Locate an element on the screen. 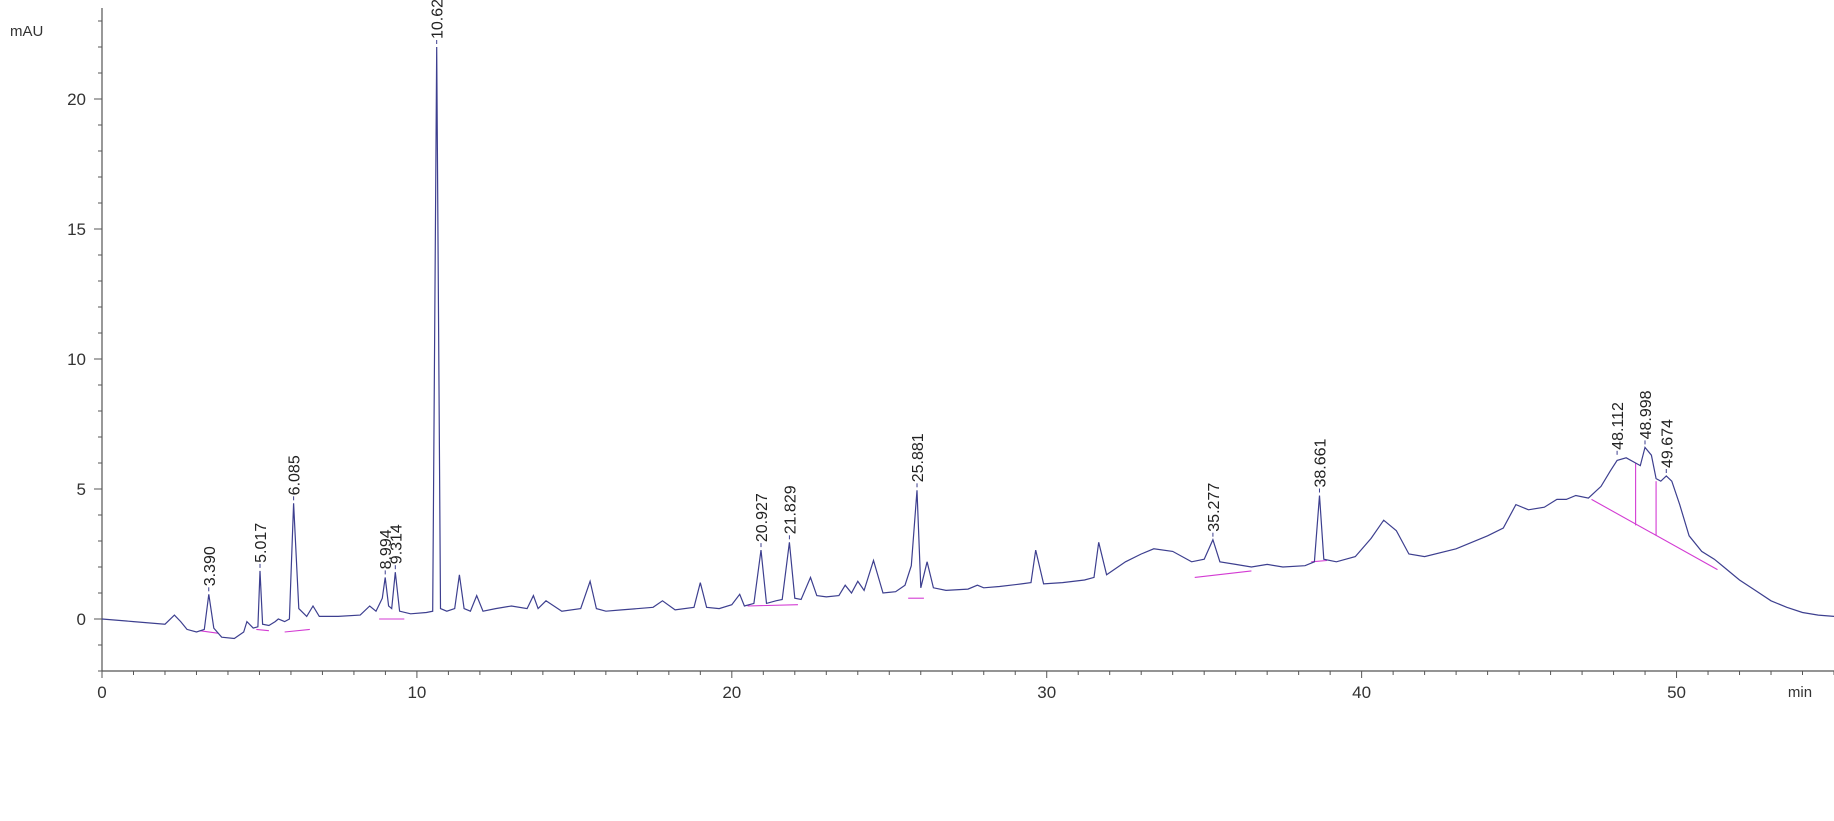 This screenshot has width=1834, height=821. x-tick-label: 0 is located at coordinates (101, 692).